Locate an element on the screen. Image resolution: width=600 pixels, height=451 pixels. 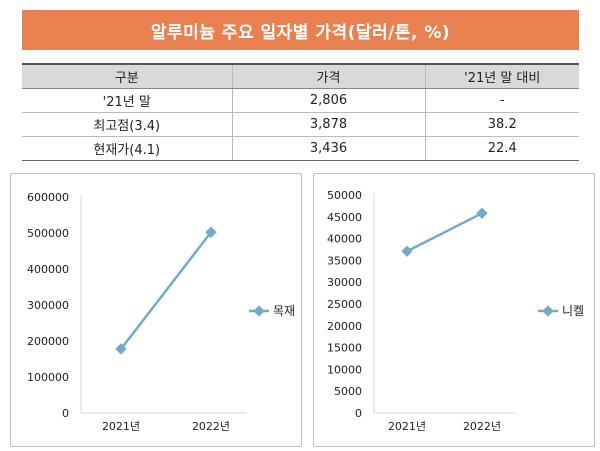
table-cell: 2,806 is located at coordinates (328, 100).